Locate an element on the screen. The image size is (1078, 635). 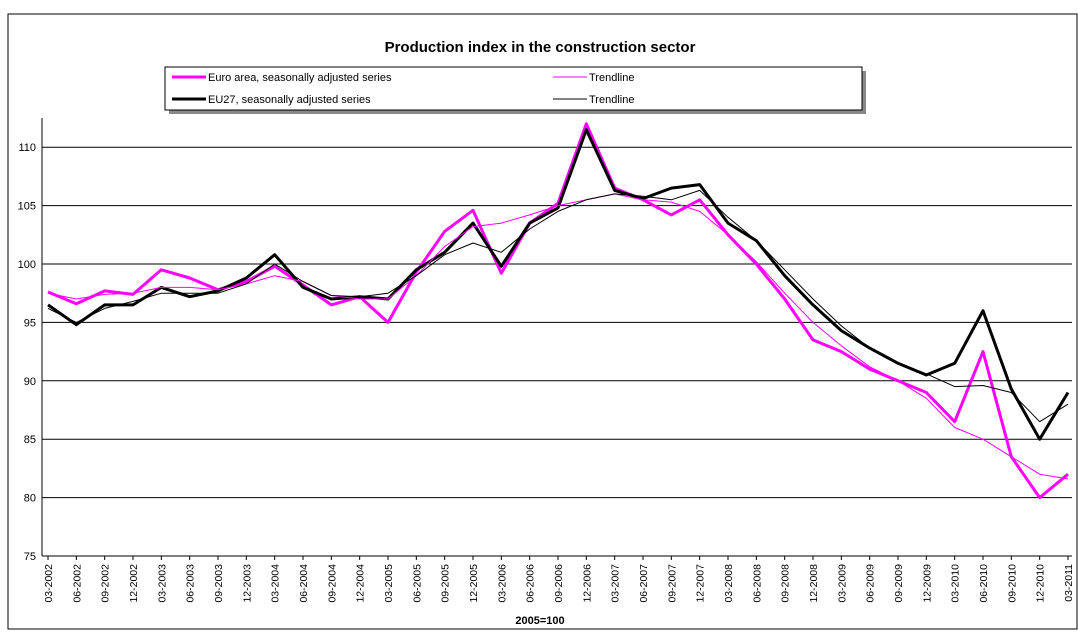
x-tick-label: 06-2004 is located at coordinates (304, 583).